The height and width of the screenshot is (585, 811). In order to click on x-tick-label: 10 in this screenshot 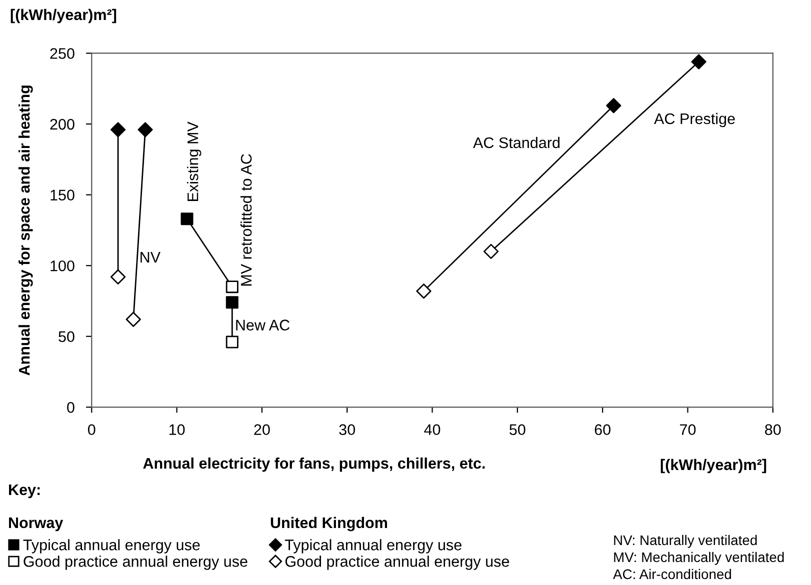, I will do `click(177, 430)`.